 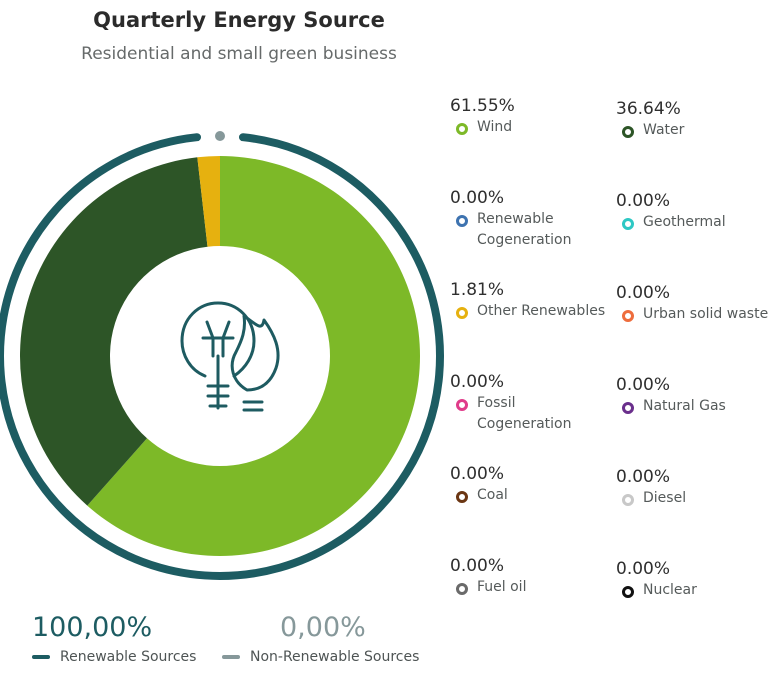 What do you see at coordinates (208, 201) in the screenshot?
I see `slice-other-renewables` at bounding box center [208, 201].